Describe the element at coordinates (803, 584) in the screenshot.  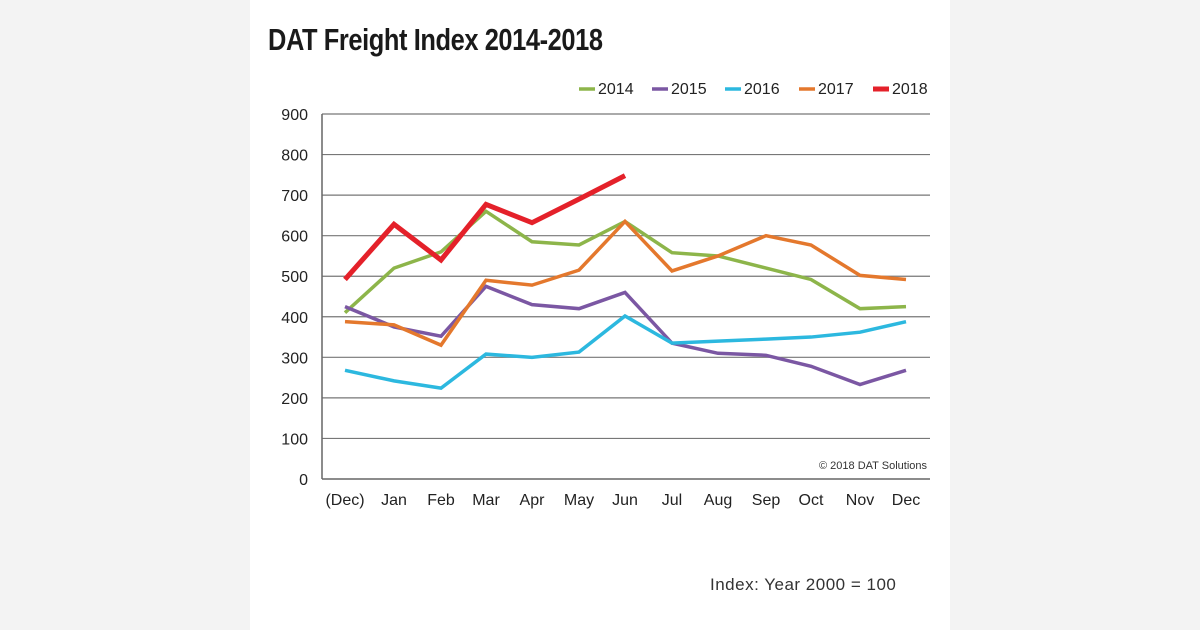
I see `index-footnote: Index: Year 2000 = 100` at that location.